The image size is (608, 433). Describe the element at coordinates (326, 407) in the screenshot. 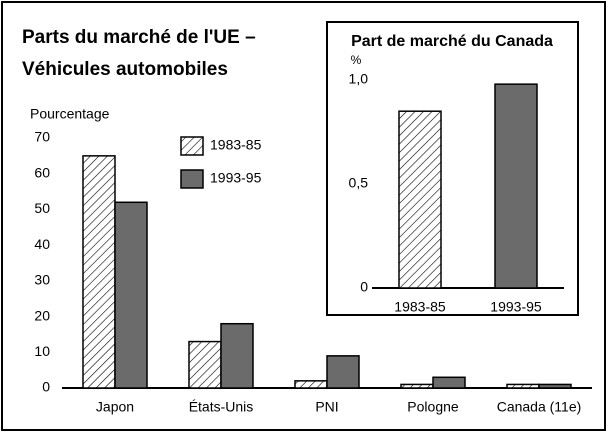

I see `x-tick-label: PNI` at that location.